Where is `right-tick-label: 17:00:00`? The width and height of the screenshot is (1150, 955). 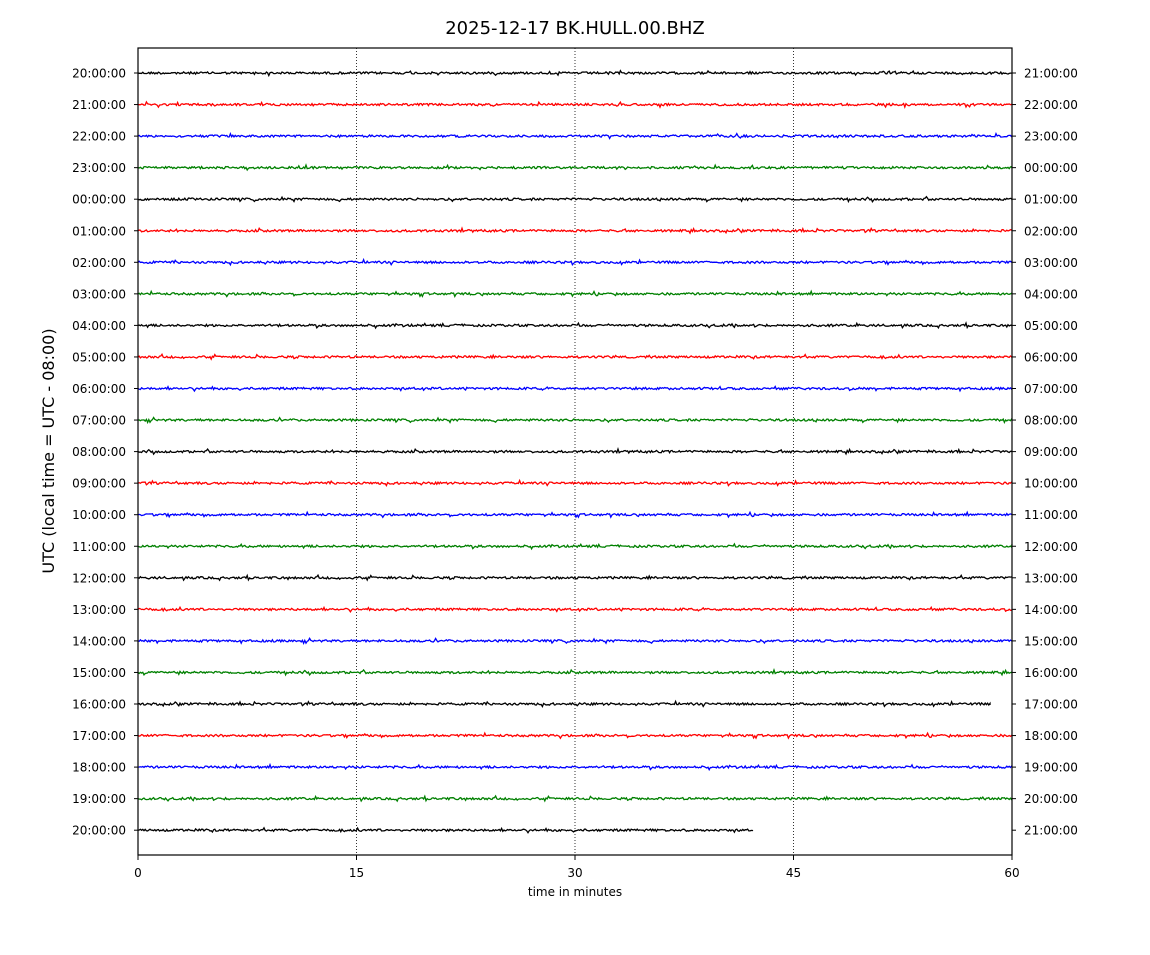 right-tick-label: 17:00:00 is located at coordinates (1051, 705).